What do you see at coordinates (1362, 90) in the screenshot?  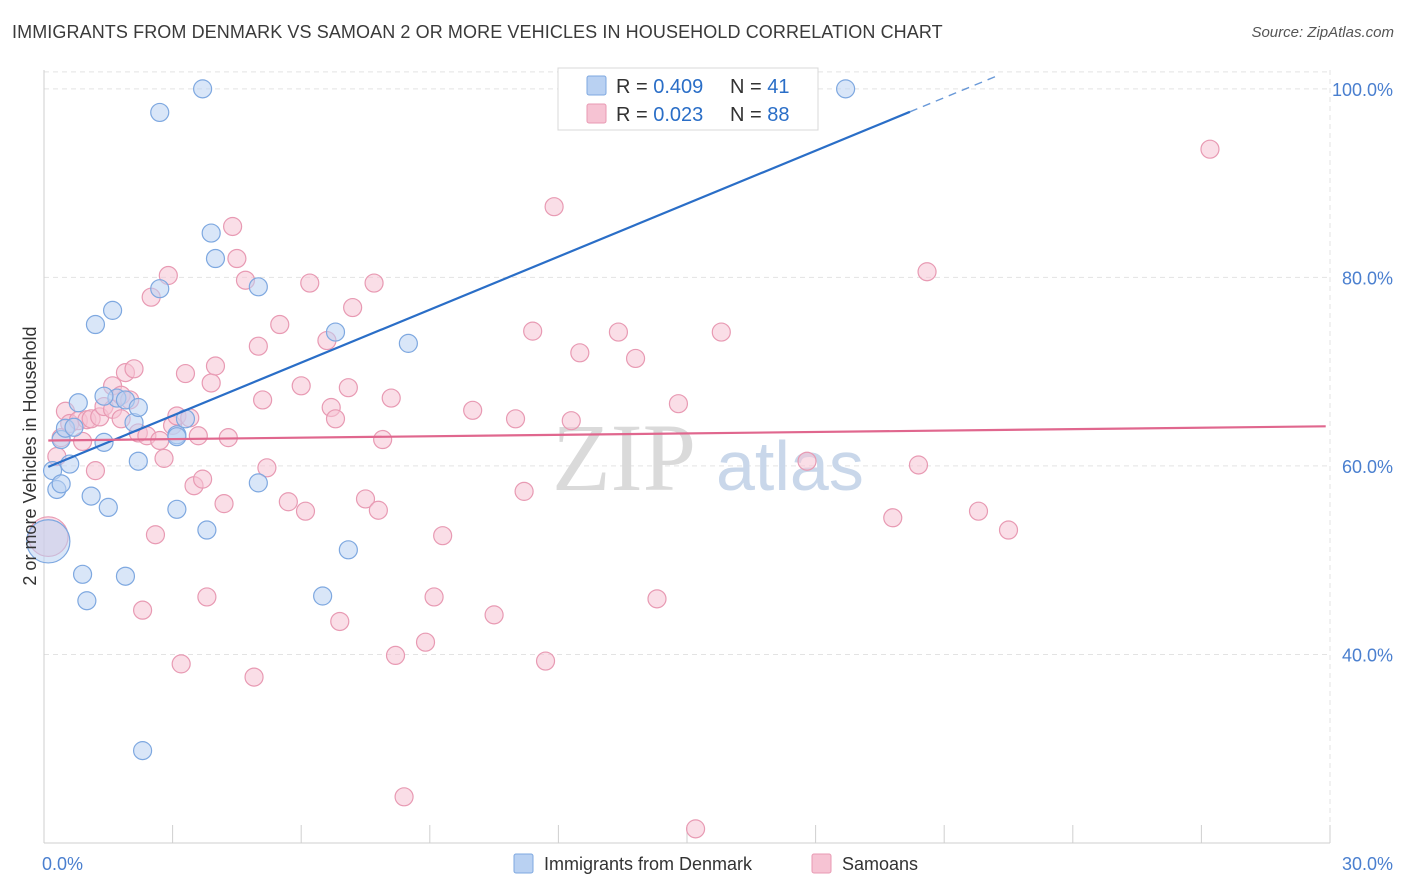 I see `y-tick-label-100: 100.0%` at bounding box center [1362, 90].